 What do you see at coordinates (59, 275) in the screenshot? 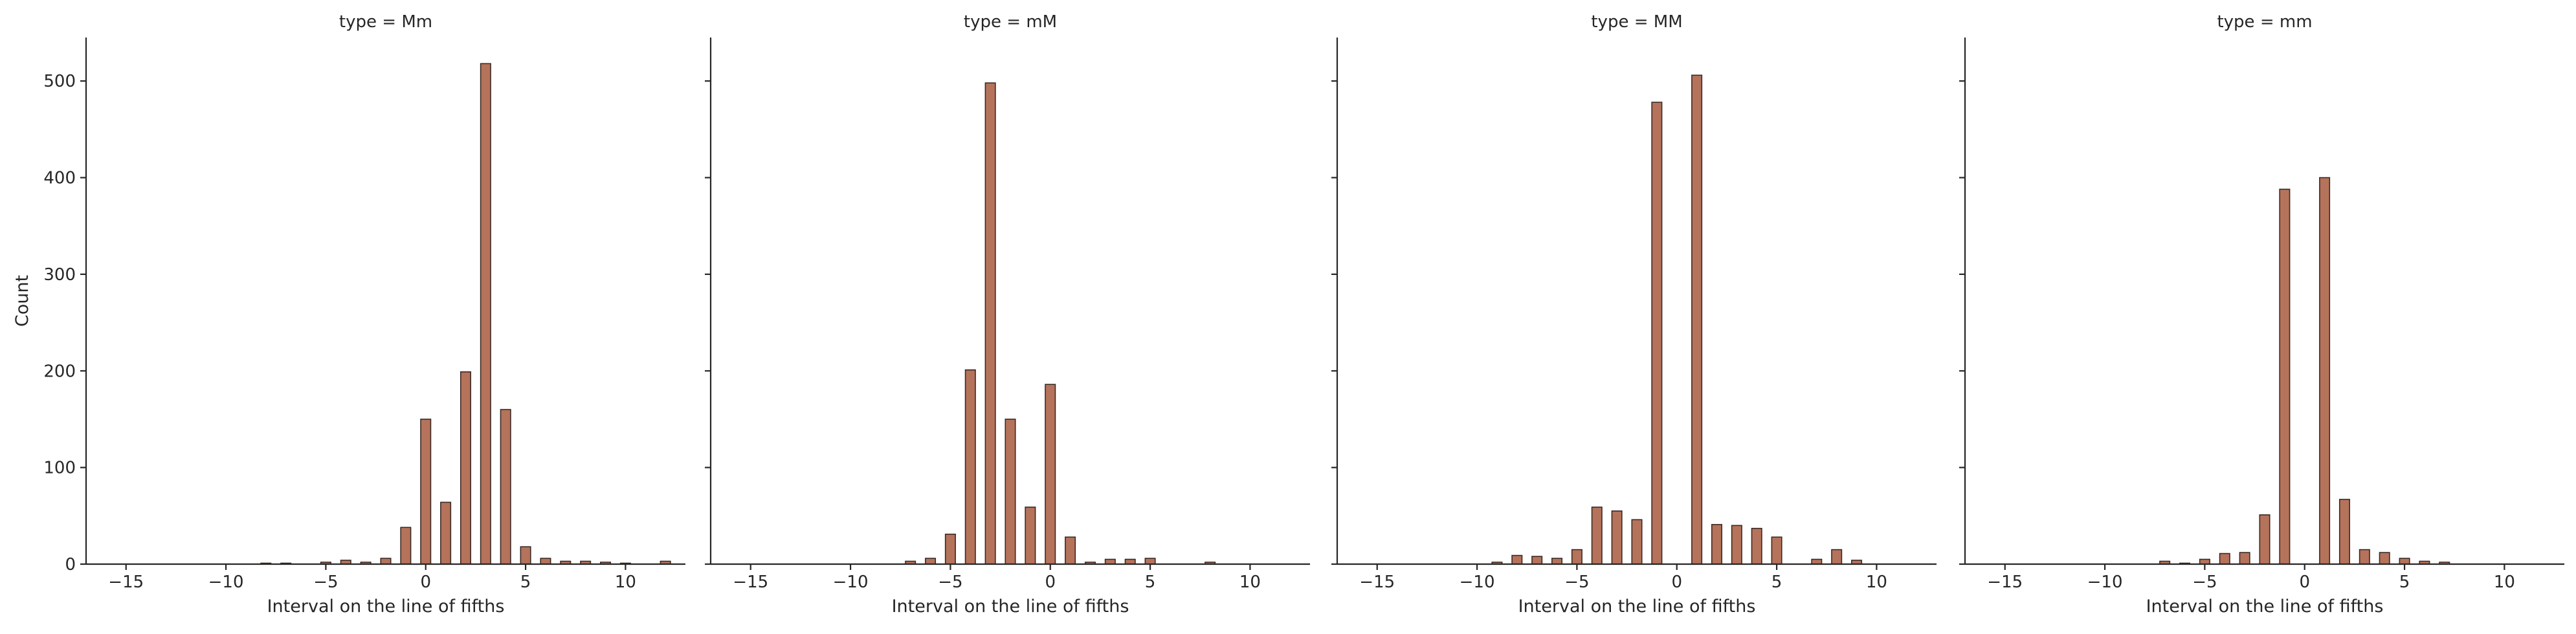
I see `y-tick-label: 300` at bounding box center [59, 275].